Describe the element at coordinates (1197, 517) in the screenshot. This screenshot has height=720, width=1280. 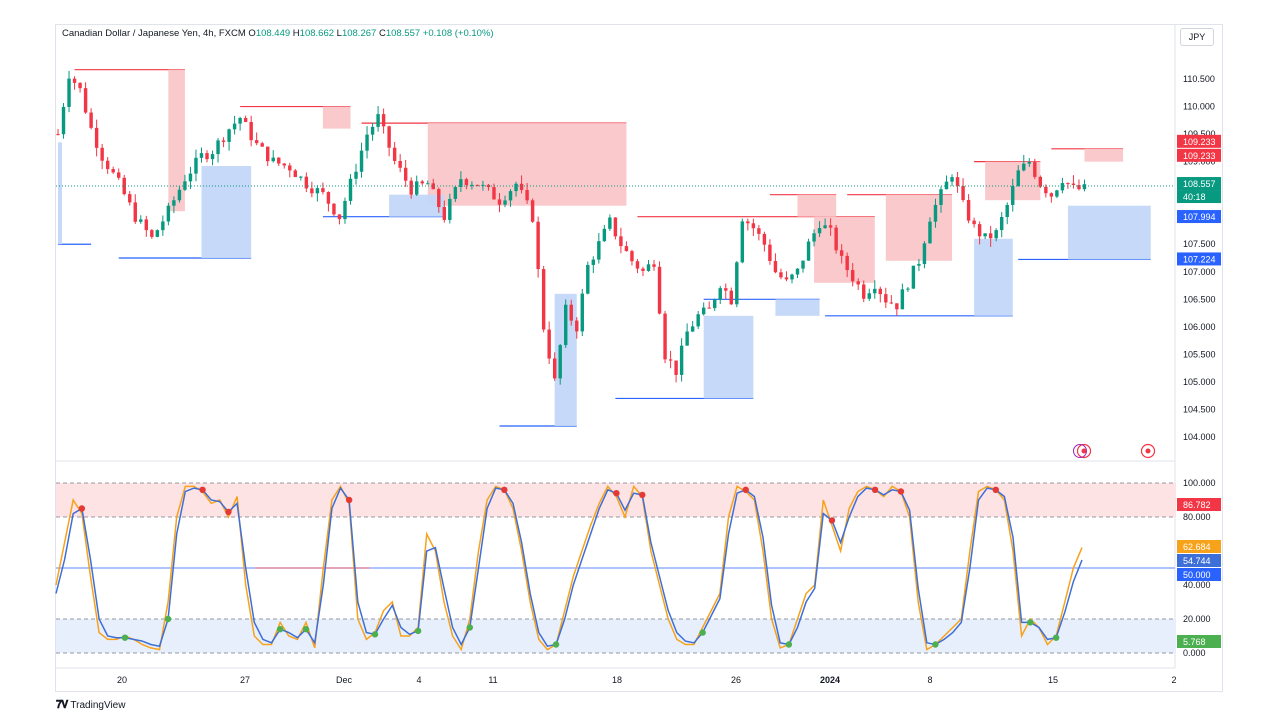
I see `oscillator-tick-label: 80.000` at that location.